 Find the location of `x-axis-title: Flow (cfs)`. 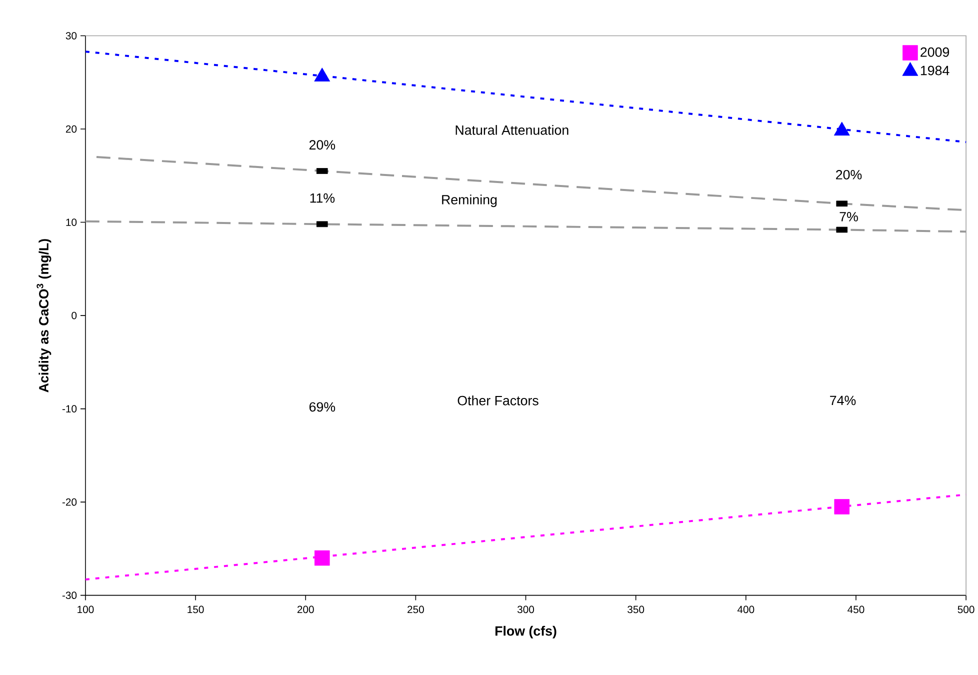

x-axis-title: Flow (cfs) is located at coordinates (525, 632).